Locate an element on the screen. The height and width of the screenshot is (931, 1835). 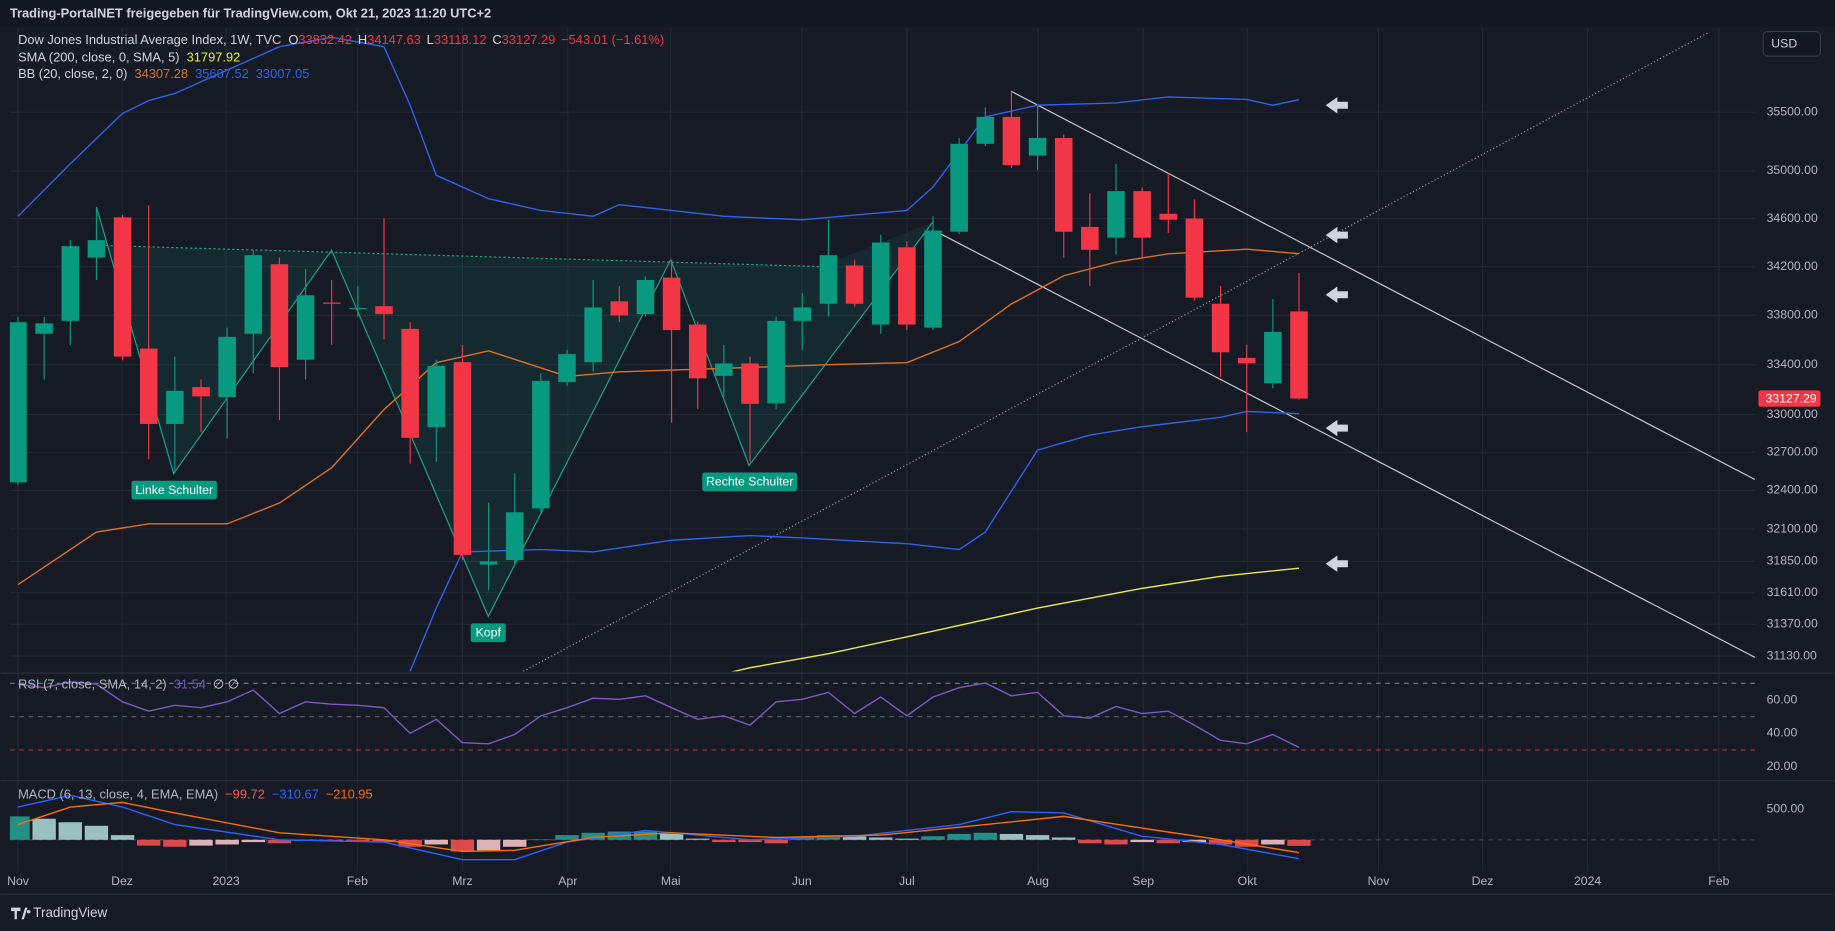
rsi-line is located at coordinates (658, 715).